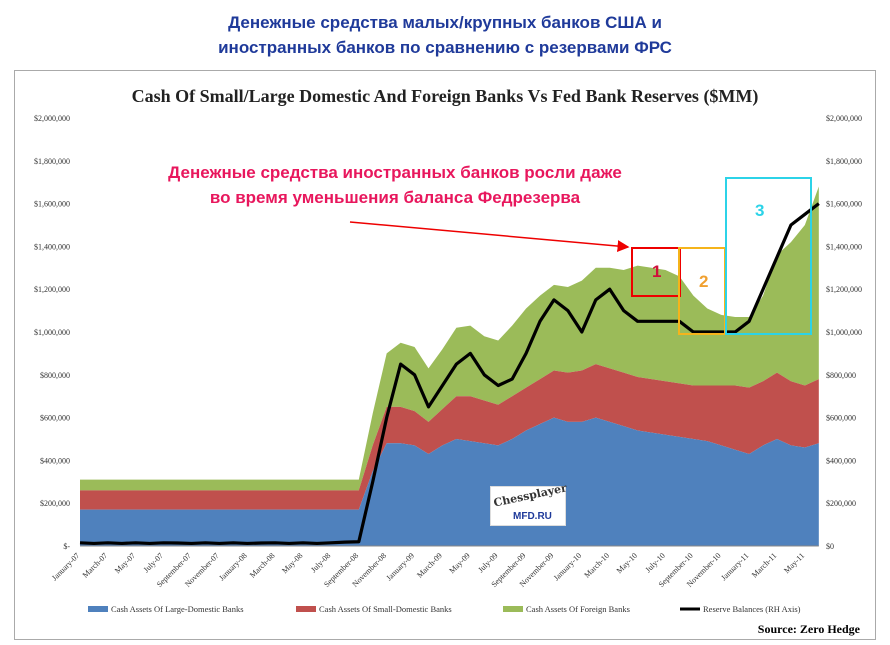  I want to click on source-label: Source: Zero Hedge, so click(808, 629).